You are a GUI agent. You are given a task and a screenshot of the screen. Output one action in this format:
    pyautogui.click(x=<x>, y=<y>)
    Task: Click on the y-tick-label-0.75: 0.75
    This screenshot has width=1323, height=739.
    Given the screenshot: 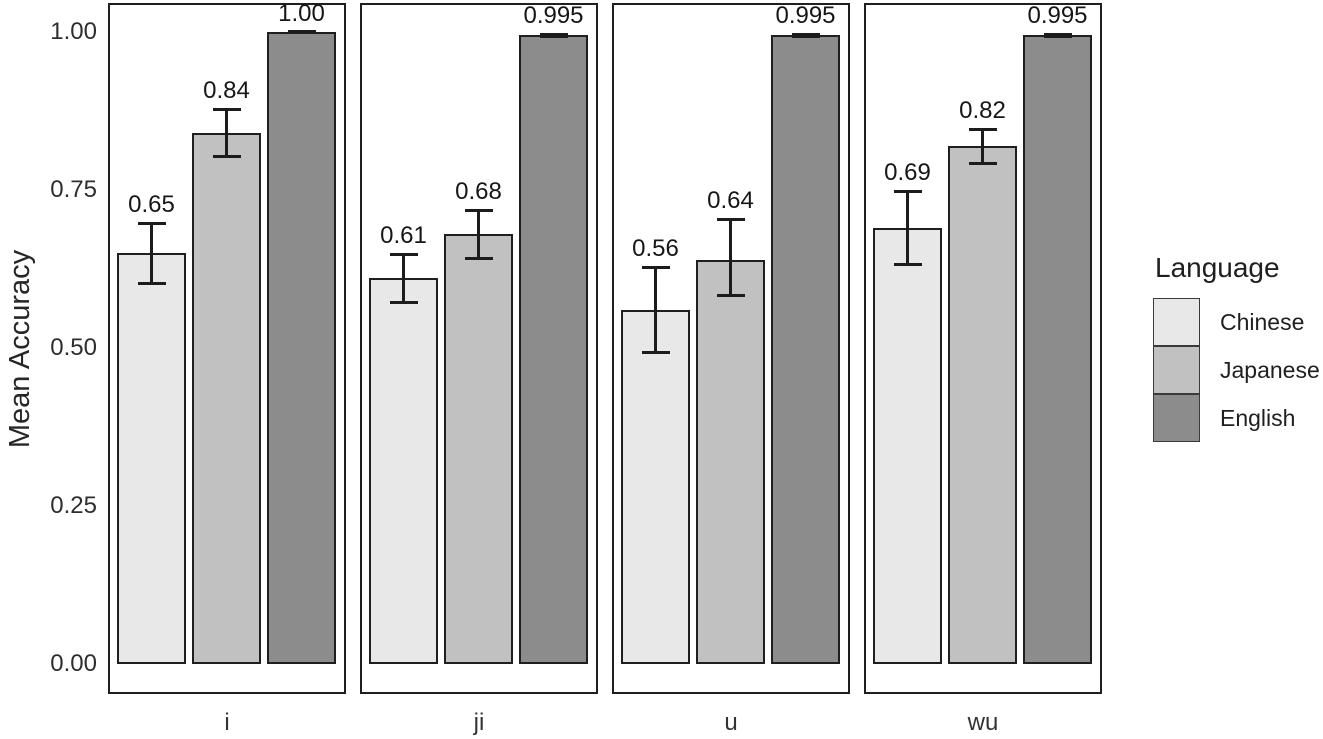 What is the action you would take?
    pyautogui.click(x=73, y=189)
    